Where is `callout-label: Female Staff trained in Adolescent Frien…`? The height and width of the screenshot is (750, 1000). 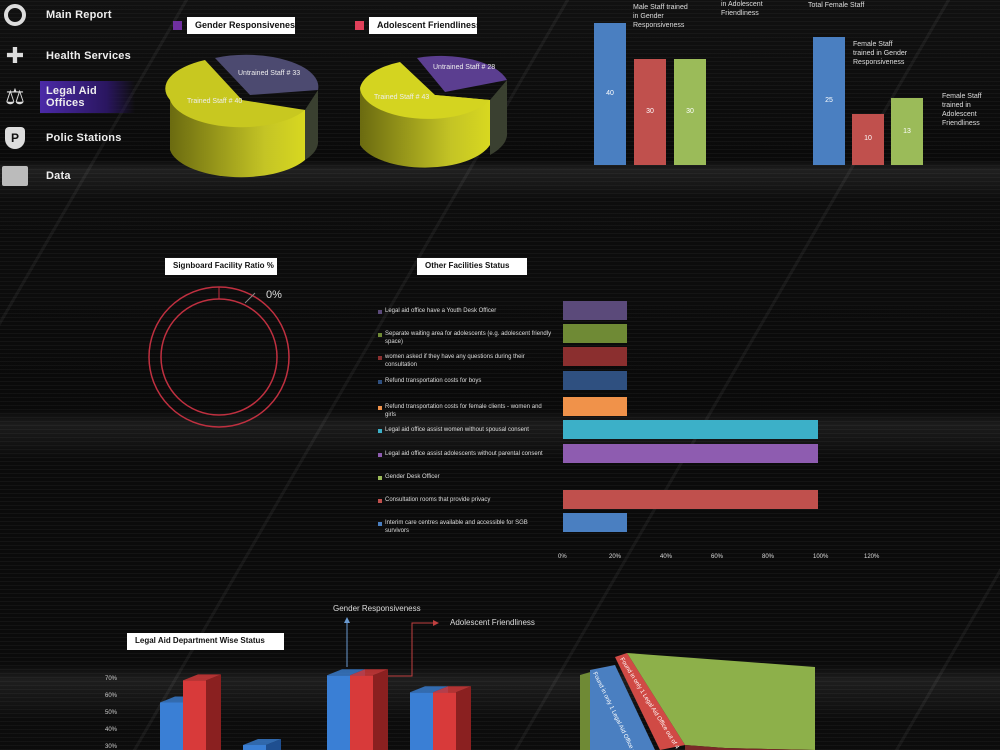
callout-label: Female Staff trained in Adolescent Frien… is located at coordinates (962, 110).